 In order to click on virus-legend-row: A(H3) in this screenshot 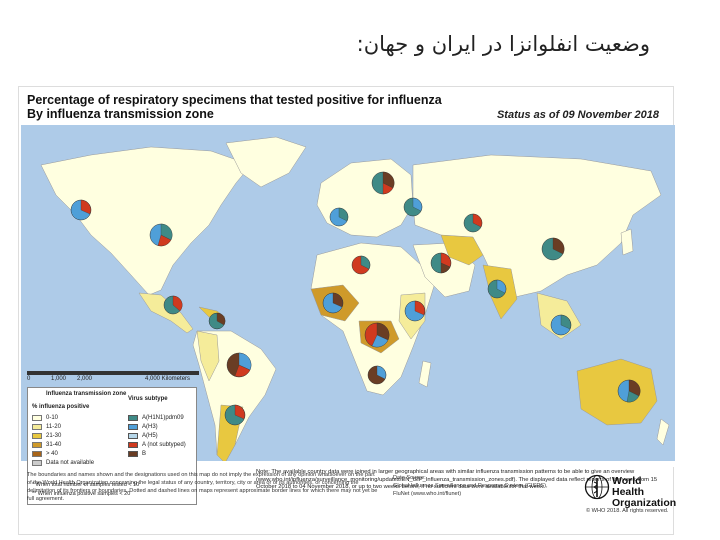, I will do `click(143, 426)`.